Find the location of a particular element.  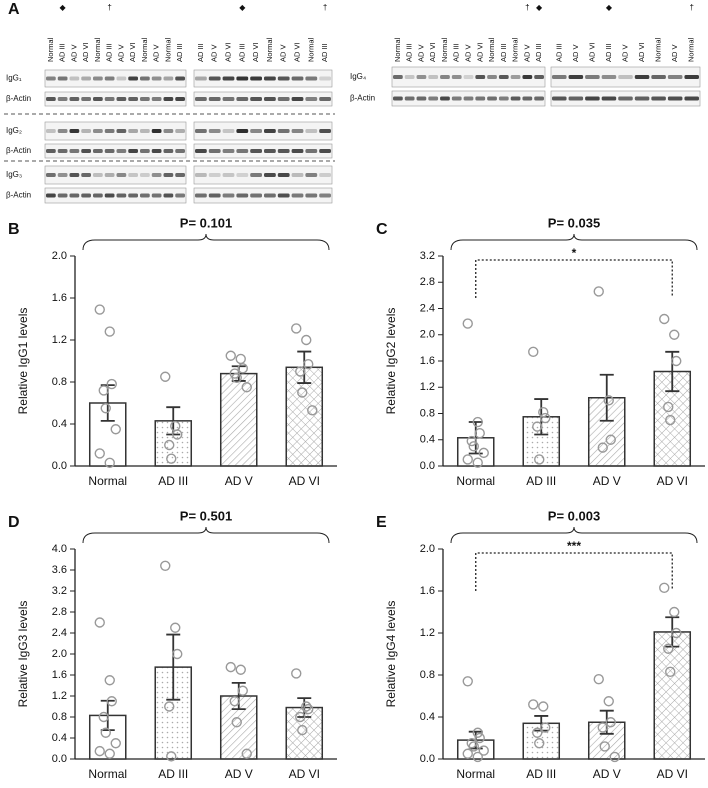

significance-label: * is located at coordinates (574, 253).